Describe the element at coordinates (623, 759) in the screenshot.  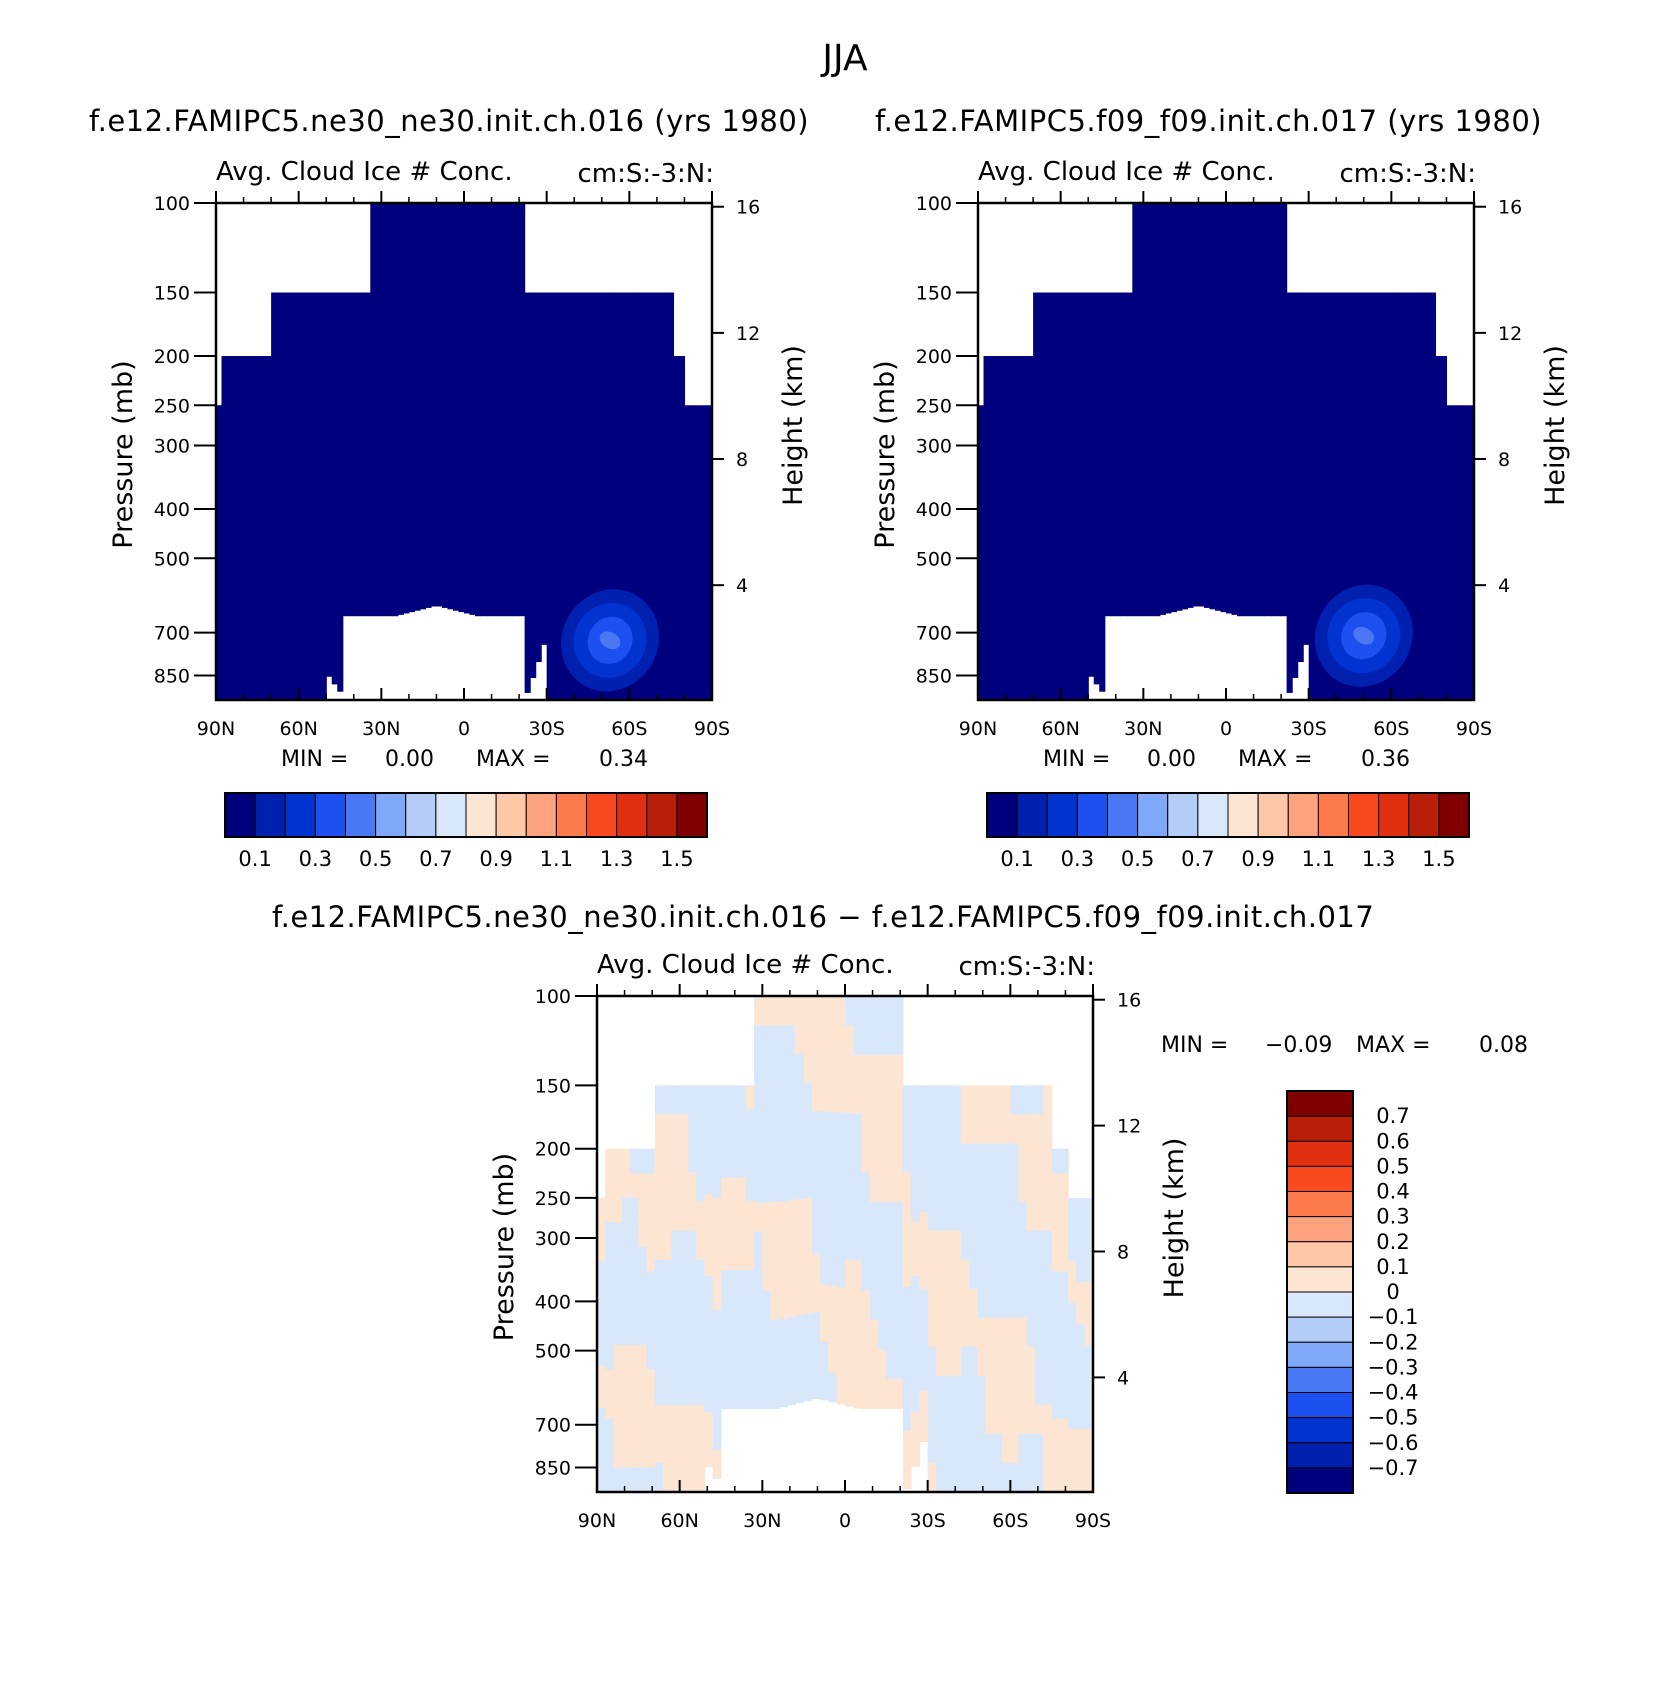
I see `max-value: 0.34` at that location.